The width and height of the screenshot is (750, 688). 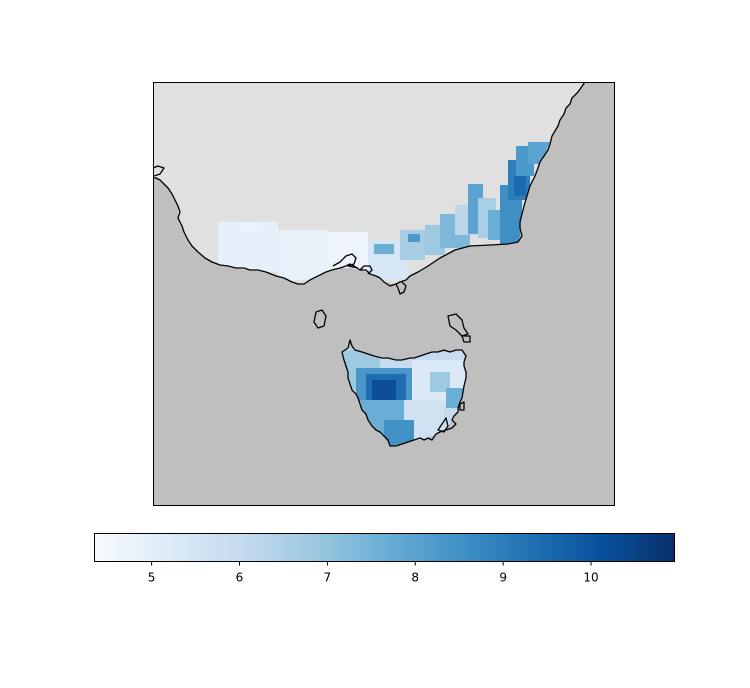 What do you see at coordinates (328, 578) in the screenshot?
I see `colorbar-tick-label: 7` at bounding box center [328, 578].